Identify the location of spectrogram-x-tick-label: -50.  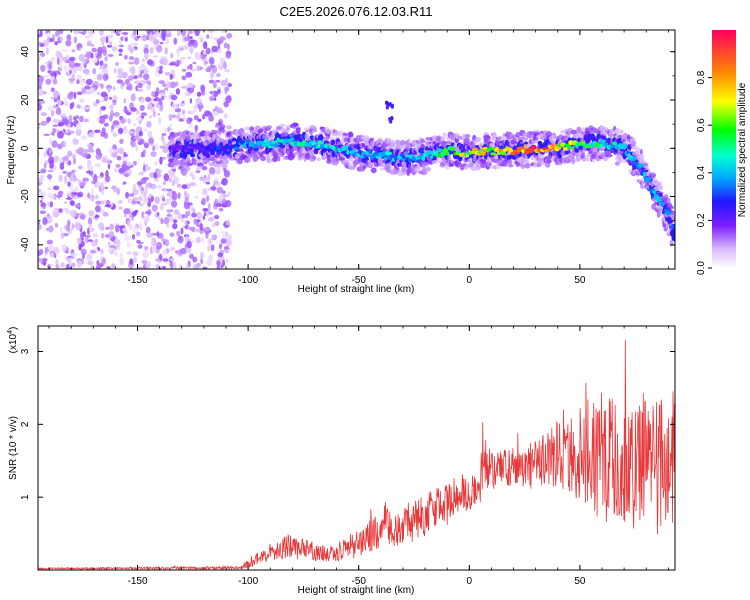
(358, 280).